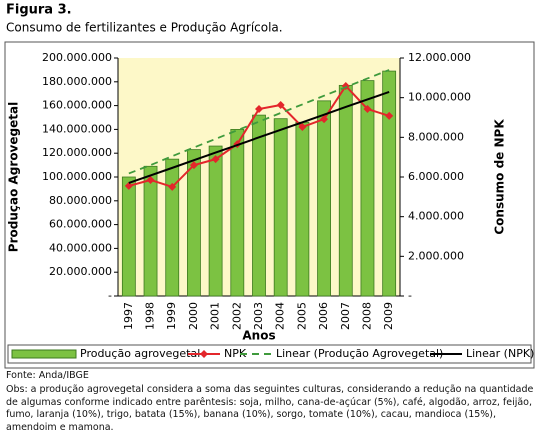 The image size is (539, 434). I want to click on y-tick-label: 20.000.000, so click(80, 271).